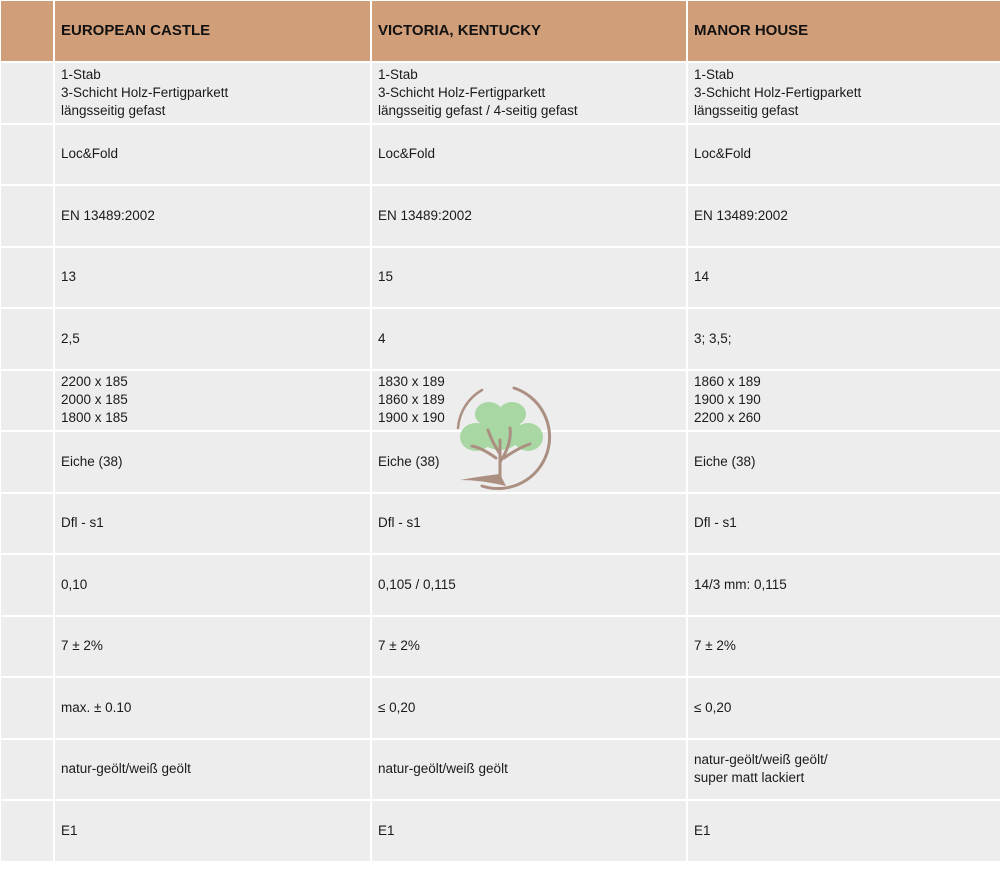  I want to click on table-cell: 3; 3,5;, so click(843, 339).